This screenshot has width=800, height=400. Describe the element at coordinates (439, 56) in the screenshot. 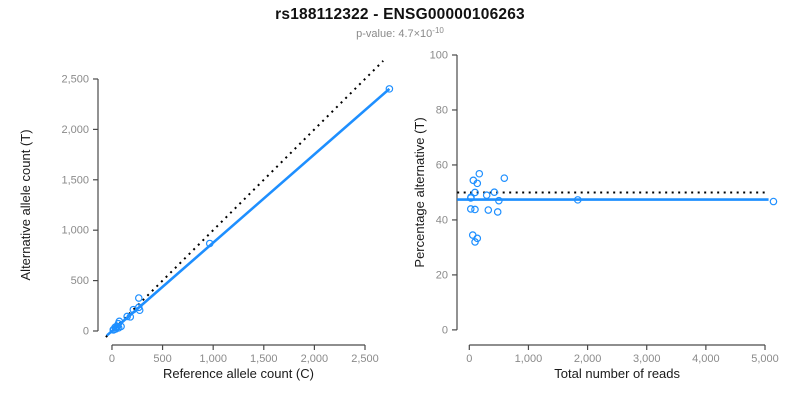

I see `y-axis-tick-label: 100` at that location.